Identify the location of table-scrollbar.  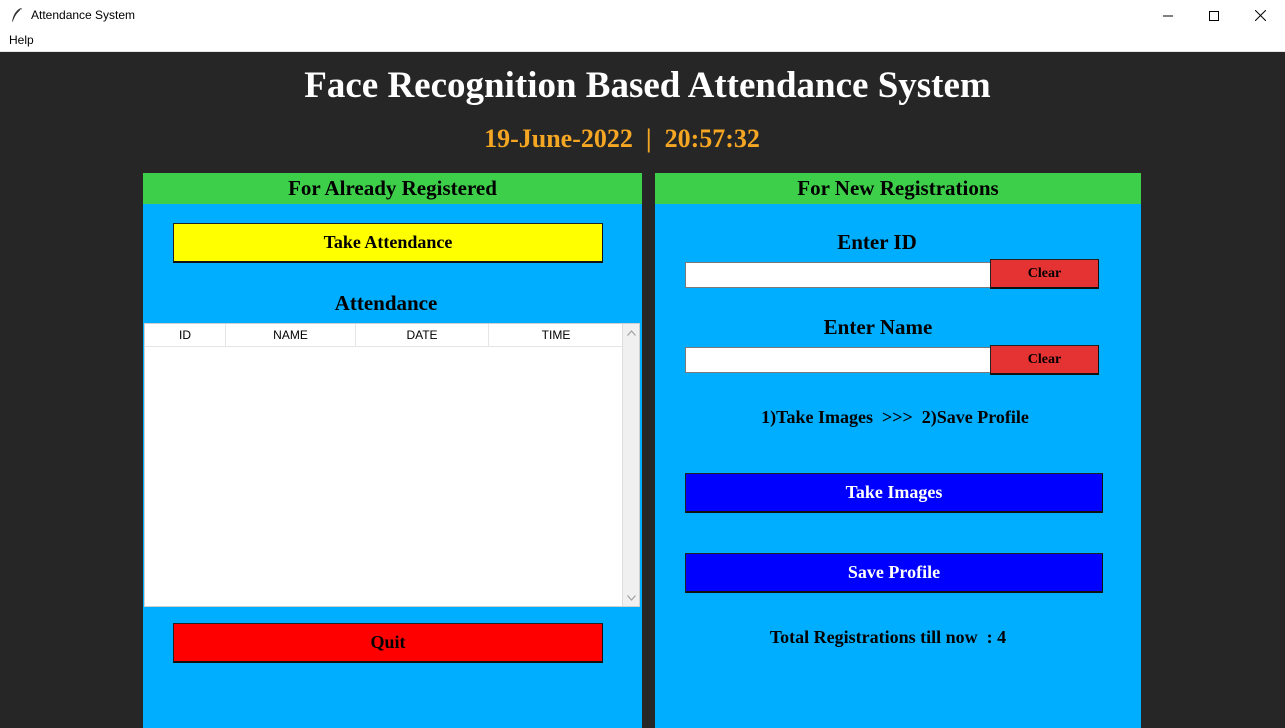
(630, 465).